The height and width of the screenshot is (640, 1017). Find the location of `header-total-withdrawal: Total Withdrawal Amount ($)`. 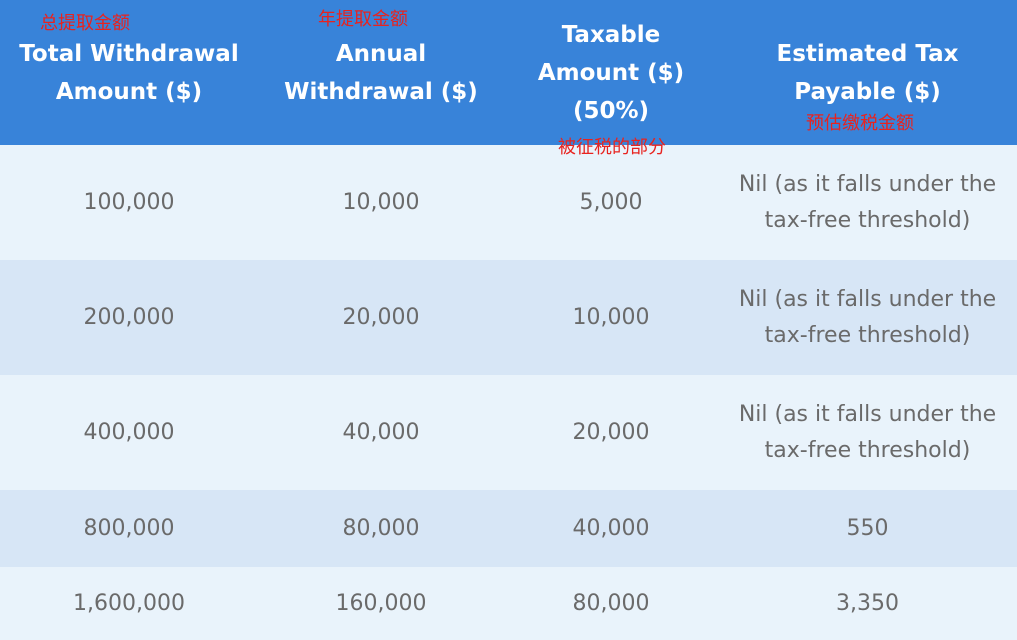

header-total-withdrawal: Total Withdrawal Amount ($) is located at coordinates (129, 72).